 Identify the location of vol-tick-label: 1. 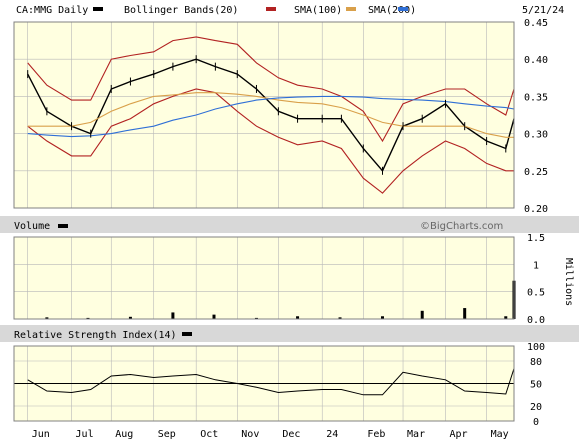
(536, 265).